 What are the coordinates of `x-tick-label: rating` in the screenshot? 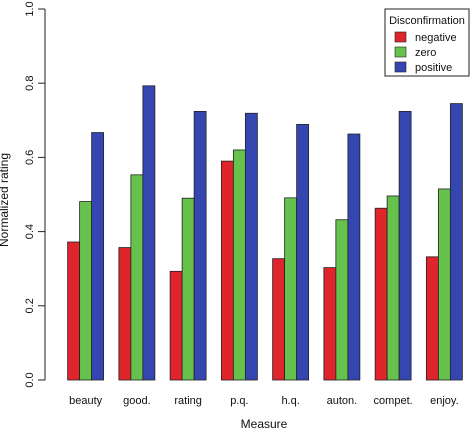 It's located at (188, 401).